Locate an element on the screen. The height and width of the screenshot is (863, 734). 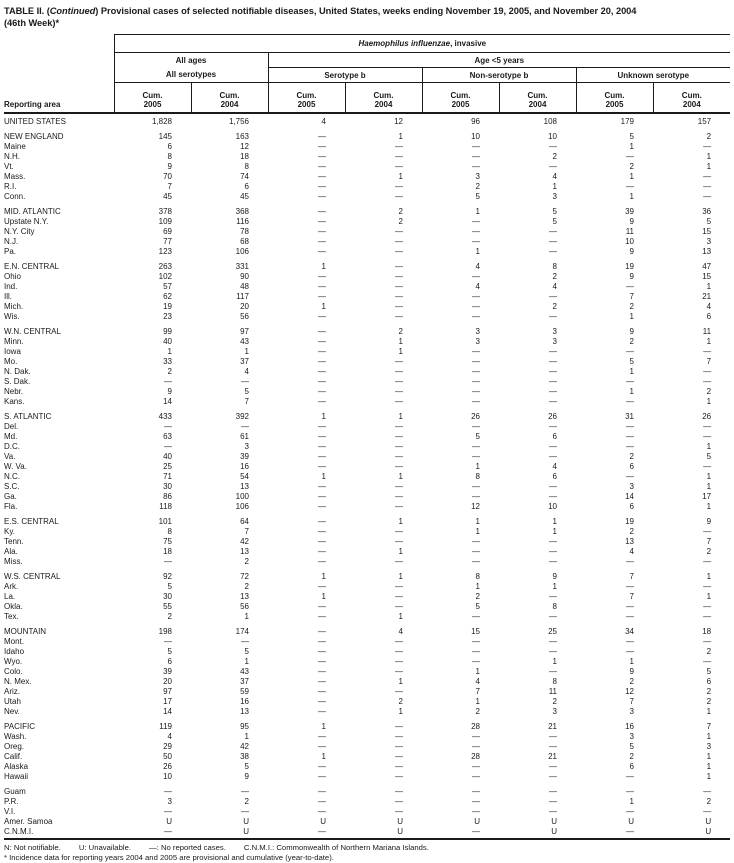
table-row: Hawaii 10 9 — — — — — 1 is located at coordinates (367, 777).